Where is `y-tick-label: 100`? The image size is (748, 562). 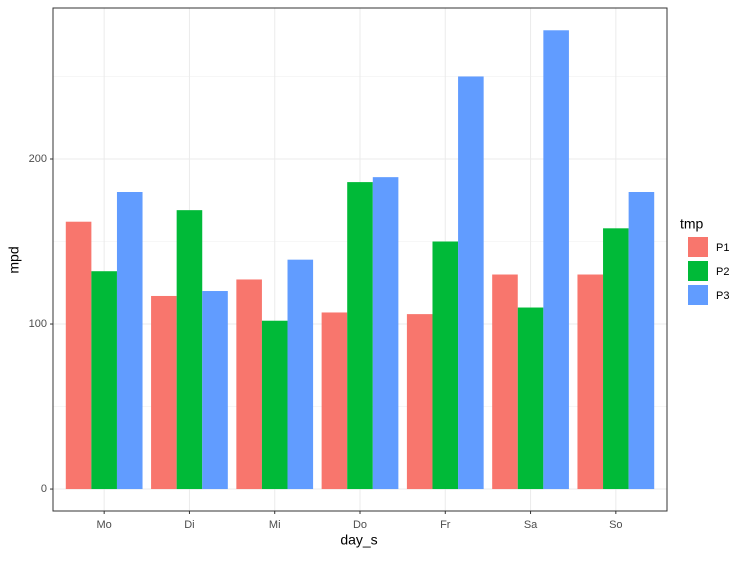
y-tick-label: 100 is located at coordinates (38, 324).